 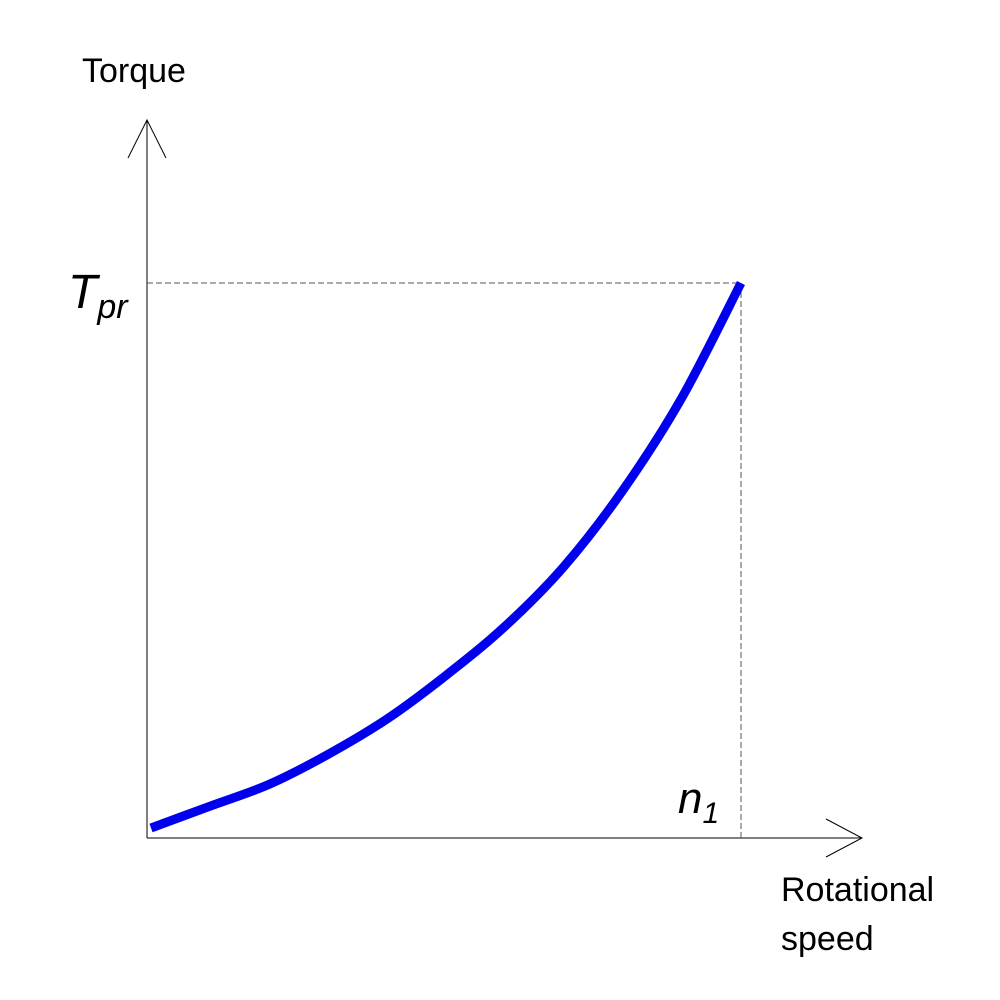 What do you see at coordinates (827, 939) in the screenshot?
I see `x-axis-label-line2: speed` at bounding box center [827, 939].